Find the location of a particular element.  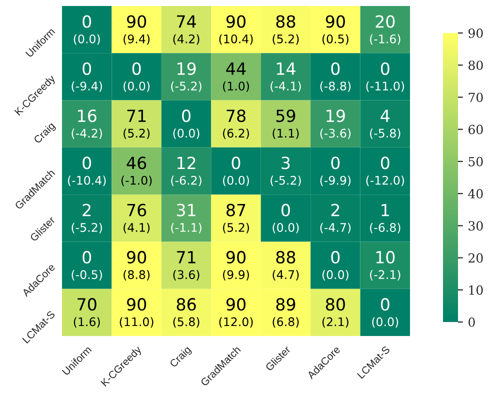

color-bar-label: 60 is located at coordinates (475, 129).